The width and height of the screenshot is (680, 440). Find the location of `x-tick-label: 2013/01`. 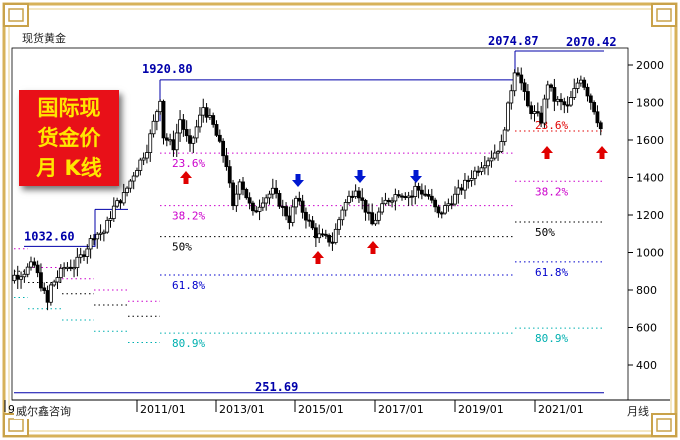

x-tick-label: 2013/01 is located at coordinates (242, 409).